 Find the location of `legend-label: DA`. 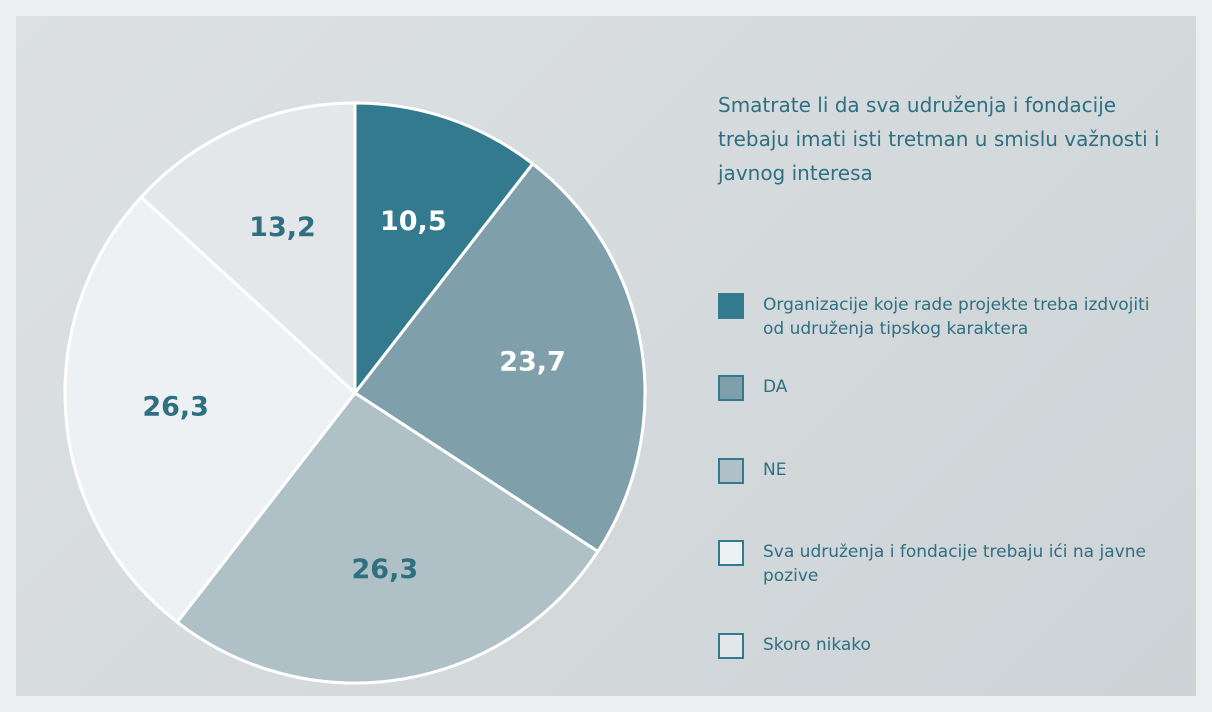

legend-label: DA is located at coordinates (775, 387).